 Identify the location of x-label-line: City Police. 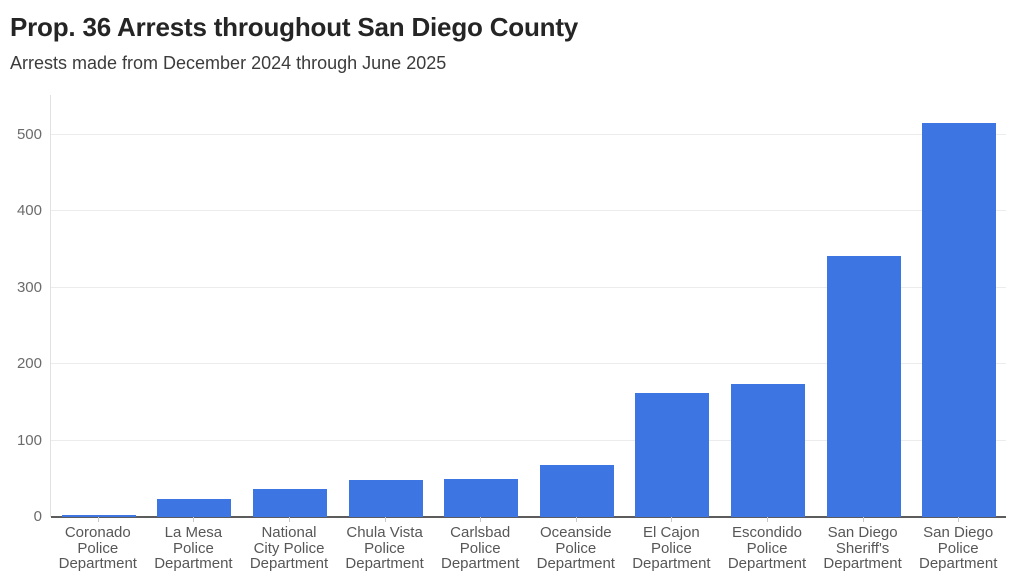
(289, 548).